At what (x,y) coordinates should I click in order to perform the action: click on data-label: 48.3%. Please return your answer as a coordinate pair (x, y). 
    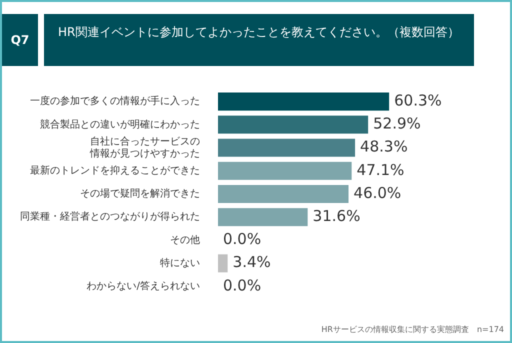
    Looking at the image, I should click on (384, 147).